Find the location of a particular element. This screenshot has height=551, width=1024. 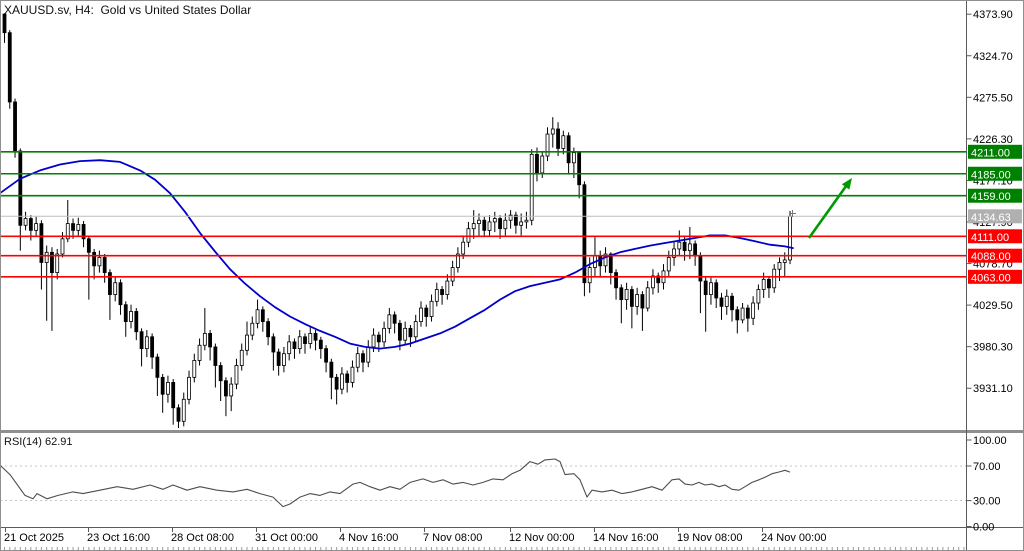

time-axis-label: 31 Oct 00:00 is located at coordinates (286, 538).